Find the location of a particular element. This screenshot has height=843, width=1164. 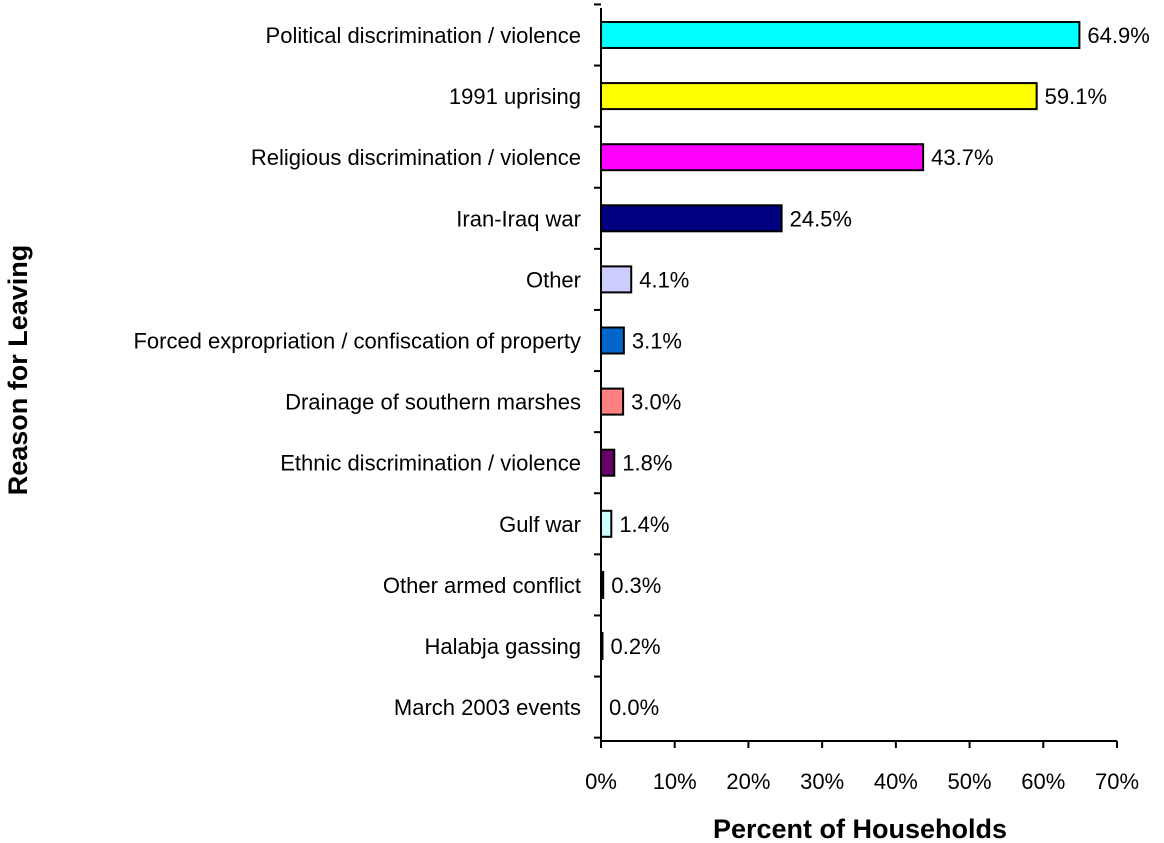

value-label: 1.4% is located at coordinates (644, 524).